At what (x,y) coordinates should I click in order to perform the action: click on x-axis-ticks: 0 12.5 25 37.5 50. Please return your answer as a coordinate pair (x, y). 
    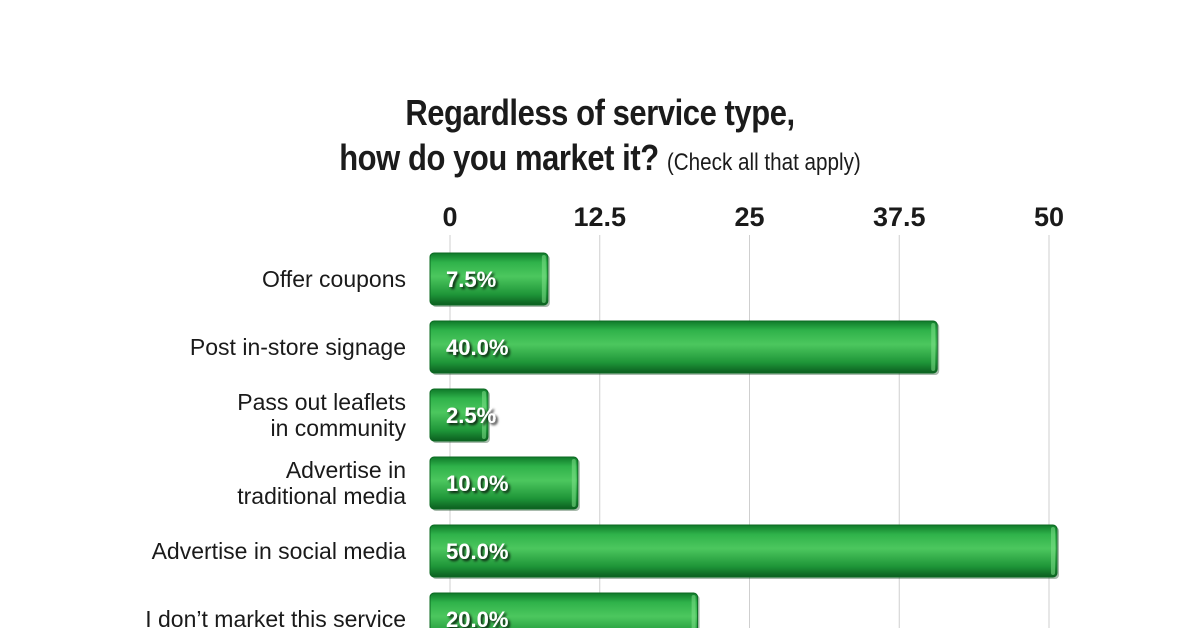
    Looking at the image, I should click on (753, 217).